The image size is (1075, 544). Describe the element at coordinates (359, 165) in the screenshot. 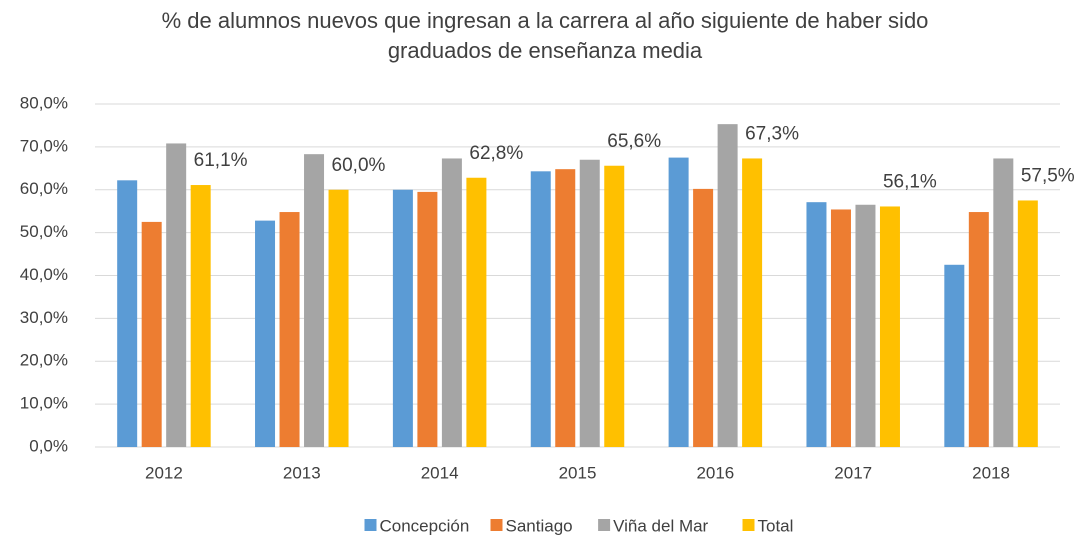

I see `data-label: 60,0%` at that location.